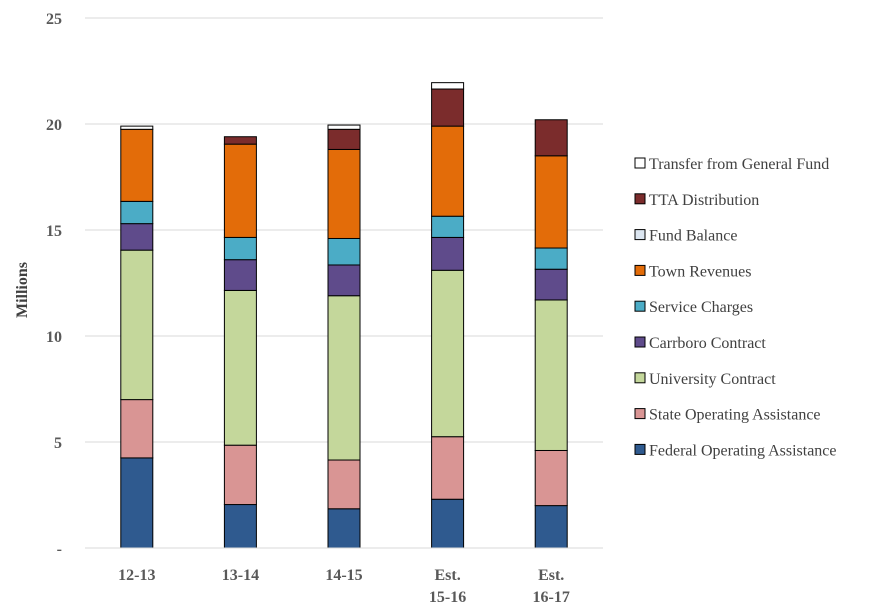  I want to click on legend-label: University Contract, so click(712, 379).